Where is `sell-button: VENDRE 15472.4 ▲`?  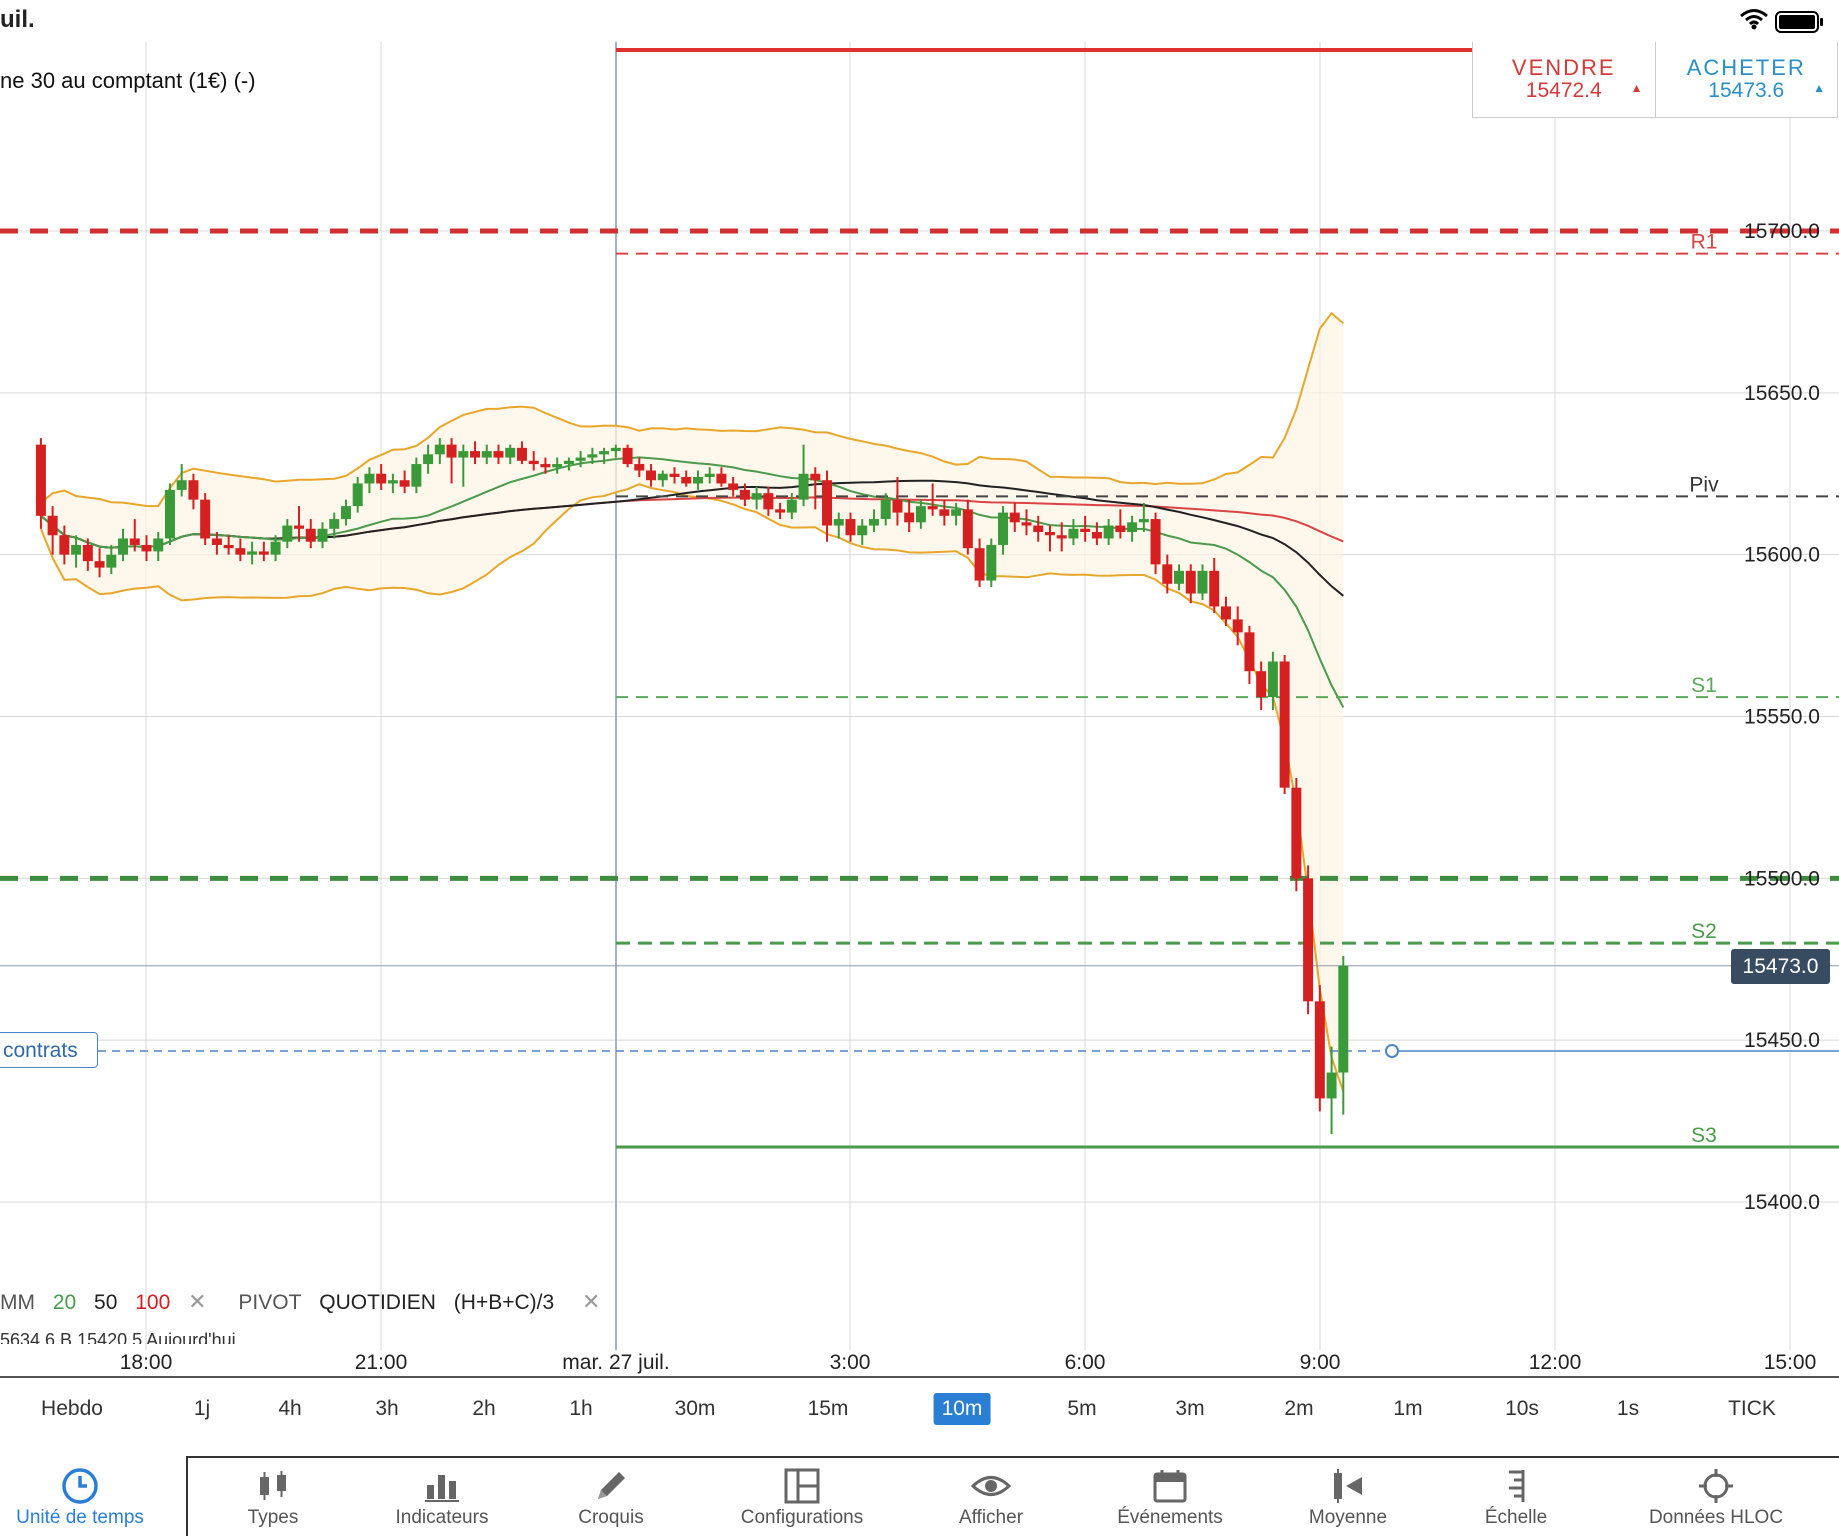
sell-button: VENDRE 15472.4 ▲ is located at coordinates (1564, 79).